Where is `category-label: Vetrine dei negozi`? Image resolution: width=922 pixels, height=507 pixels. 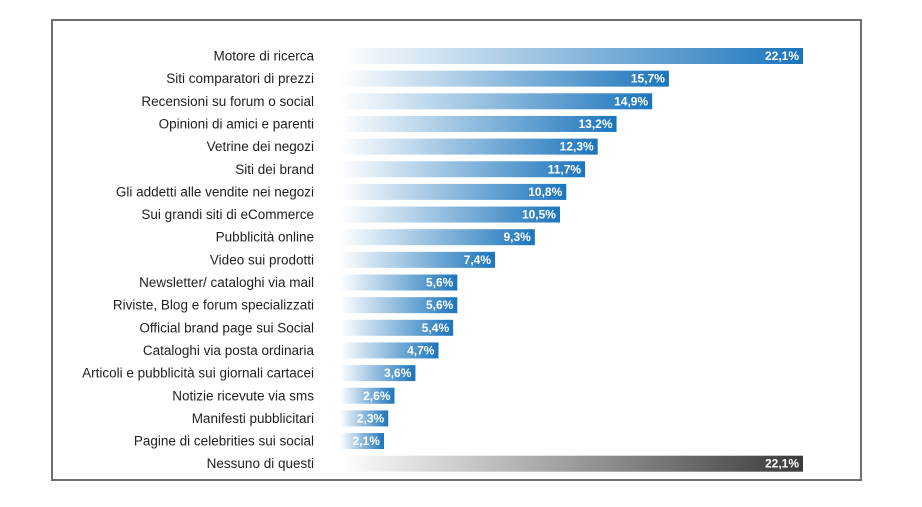
category-label: Vetrine dei negozi is located at coordinates (260, 146).